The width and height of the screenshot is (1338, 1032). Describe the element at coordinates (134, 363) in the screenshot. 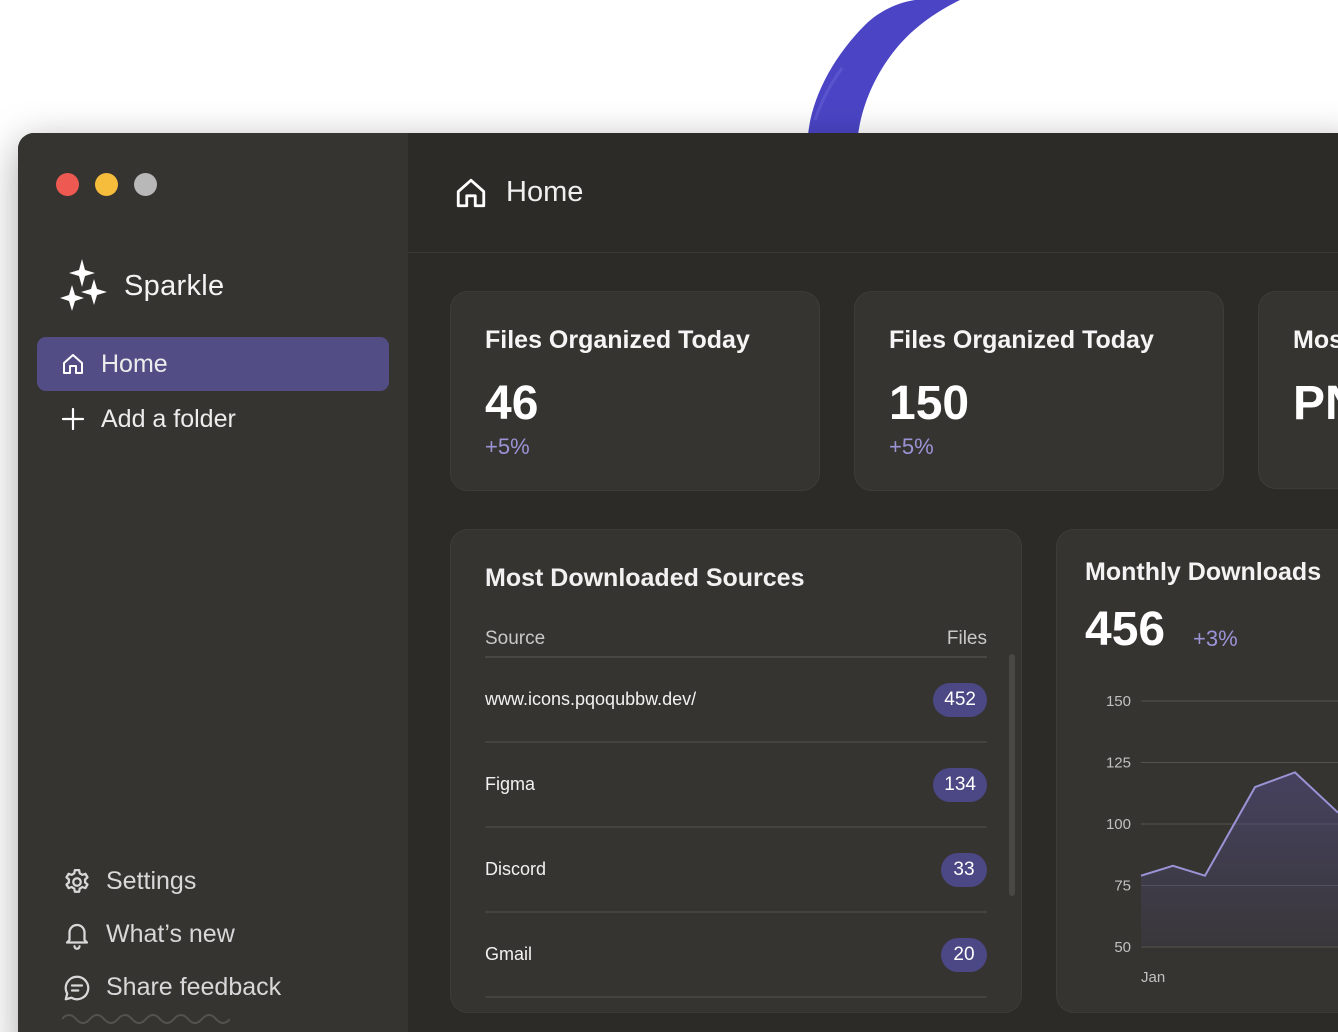

I see `sidebar-item-label: Home` at that location.